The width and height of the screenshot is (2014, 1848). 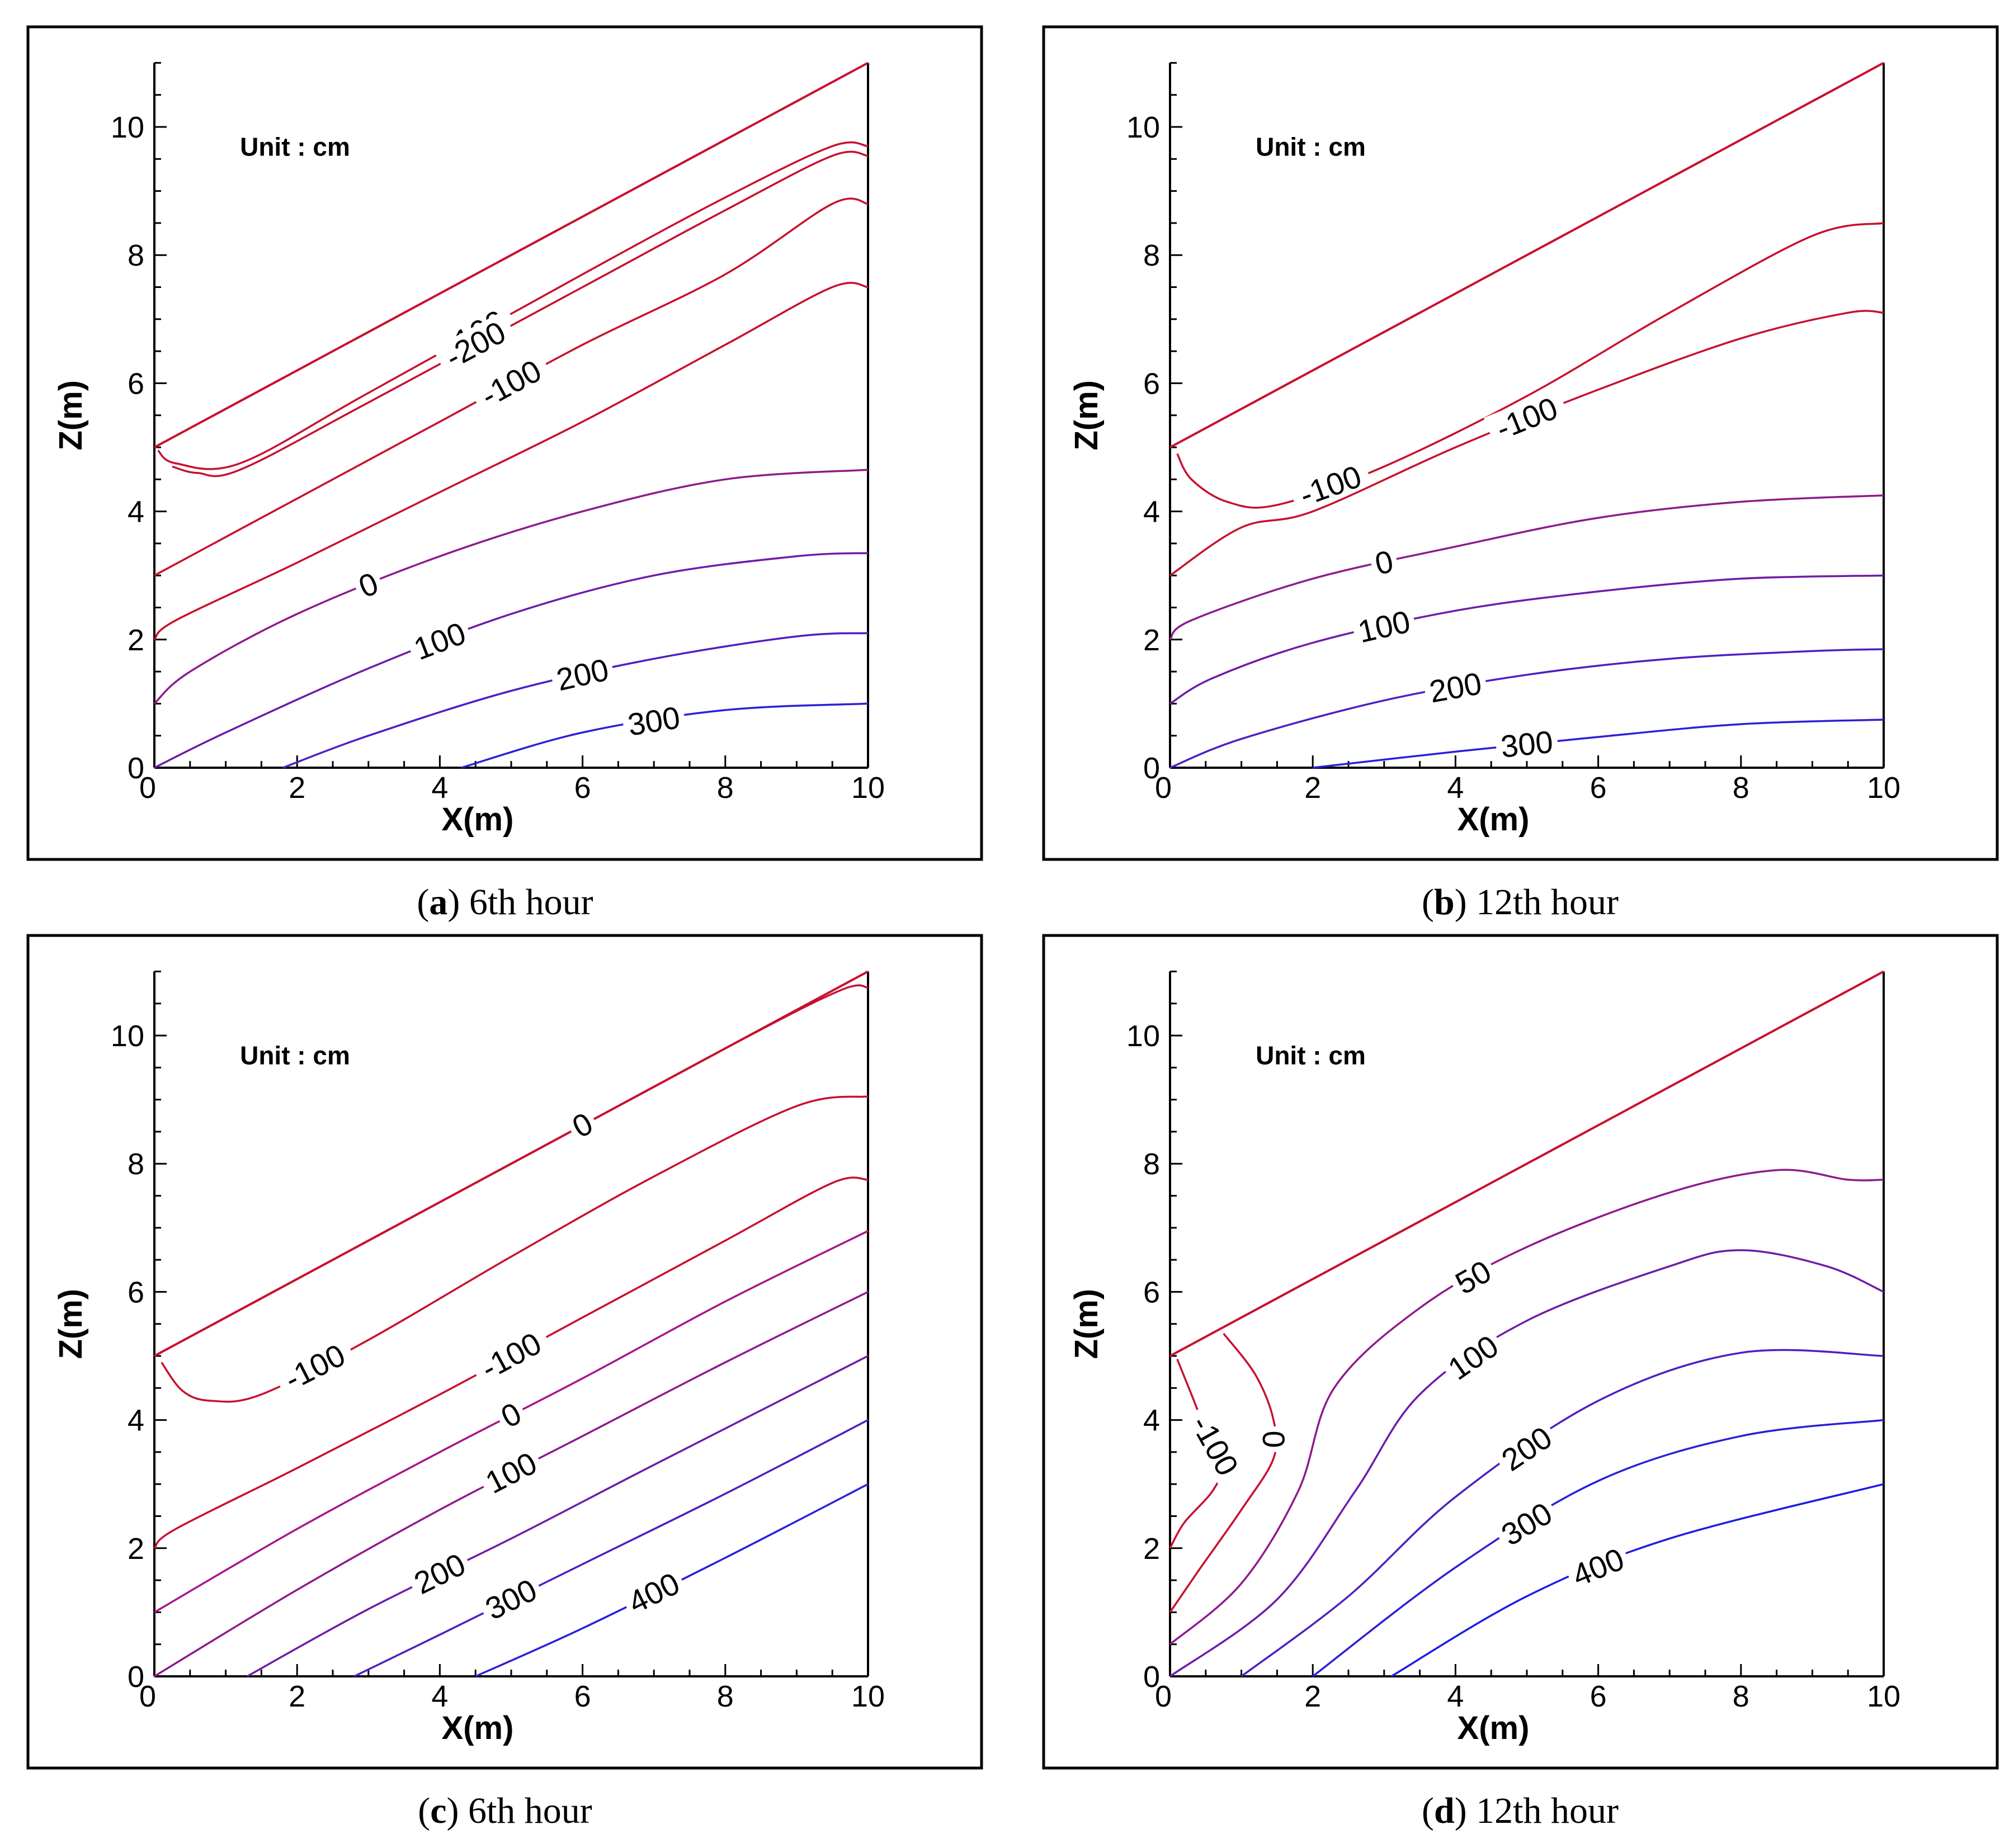 What do you see at coordinates (530, 1811) in the screenshot?
I see `caption-c-text: 6th hour` at bounding box center [530, 1811].